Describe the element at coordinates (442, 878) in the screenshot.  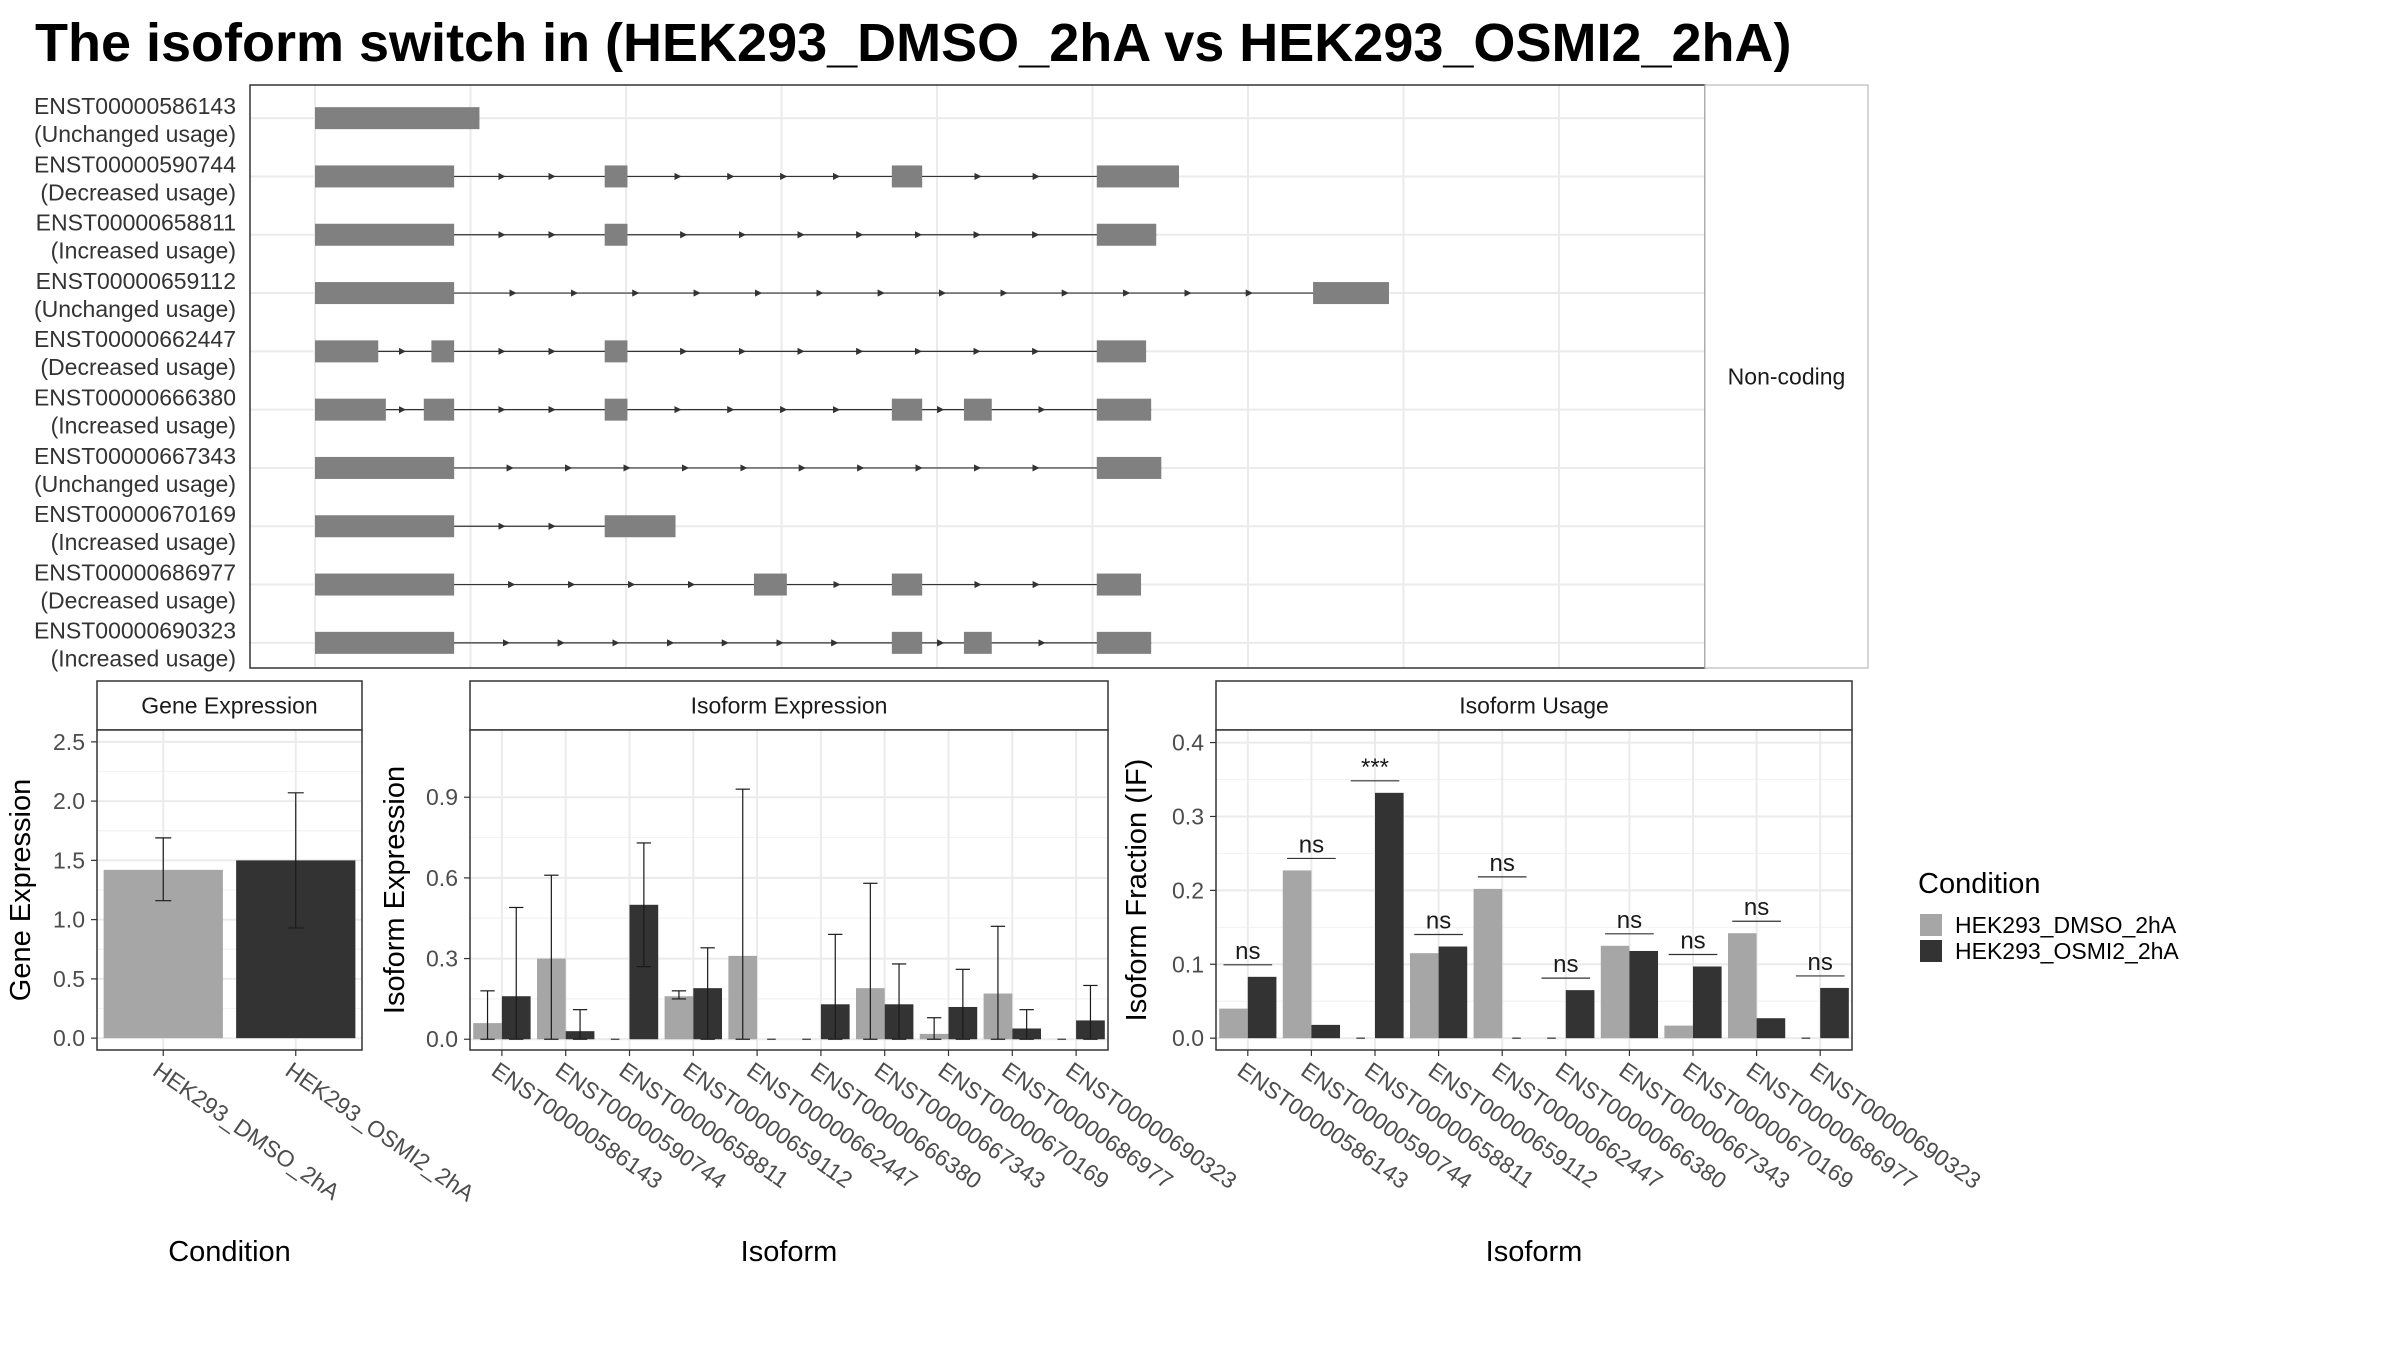
I see `y-tick-label: 0.6` at that location.